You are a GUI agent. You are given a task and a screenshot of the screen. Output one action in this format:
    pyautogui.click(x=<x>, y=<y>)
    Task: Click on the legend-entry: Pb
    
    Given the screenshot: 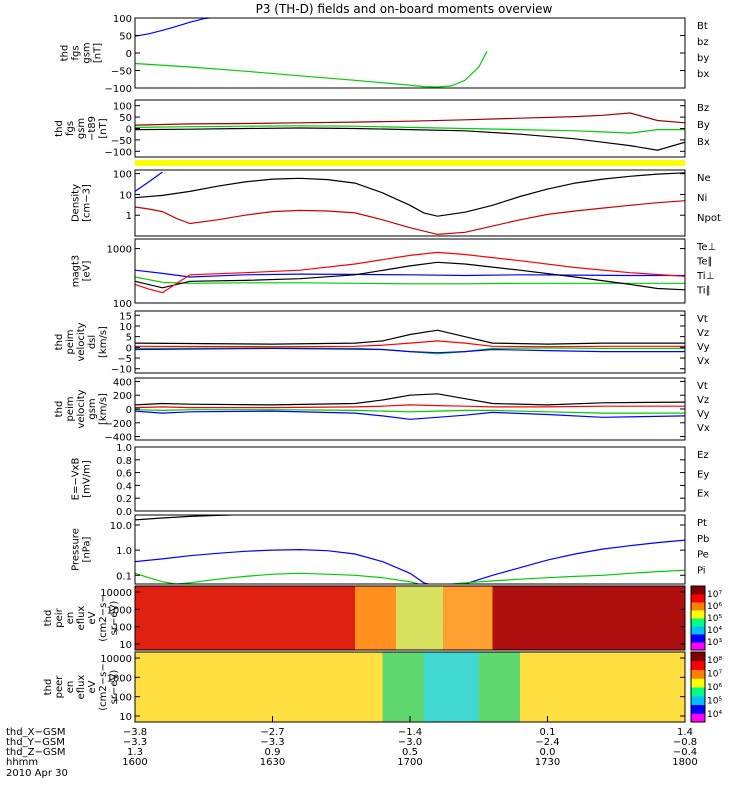 What is the action you would take?
    pyautogui.click(x=703, y=539)
    